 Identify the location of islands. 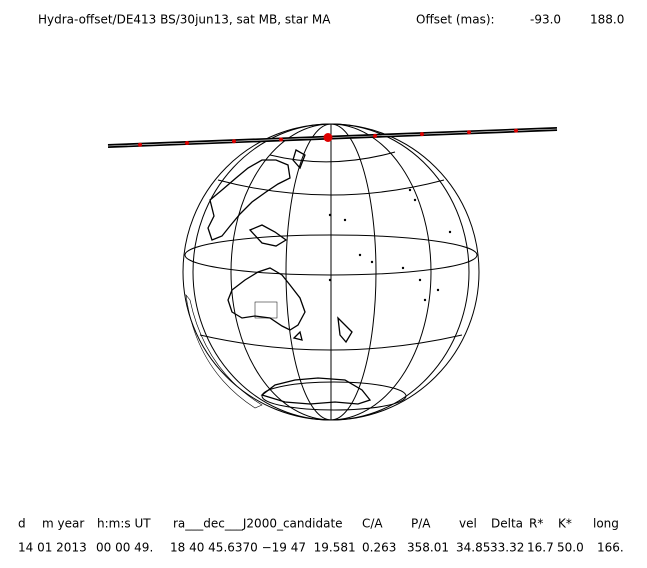
(390, 245).